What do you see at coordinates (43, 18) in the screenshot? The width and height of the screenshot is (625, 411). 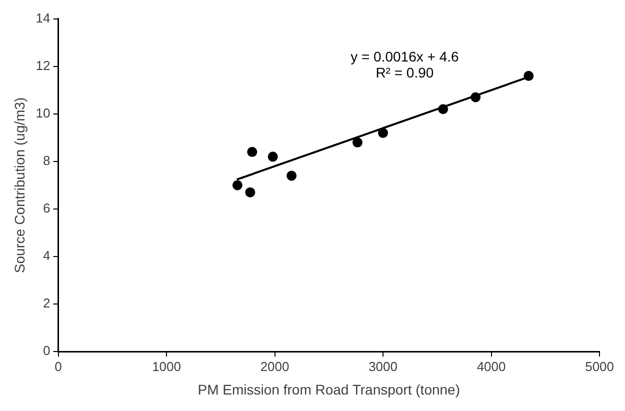 I see `y-tick-label: 14` at bounding box center [43, 18].